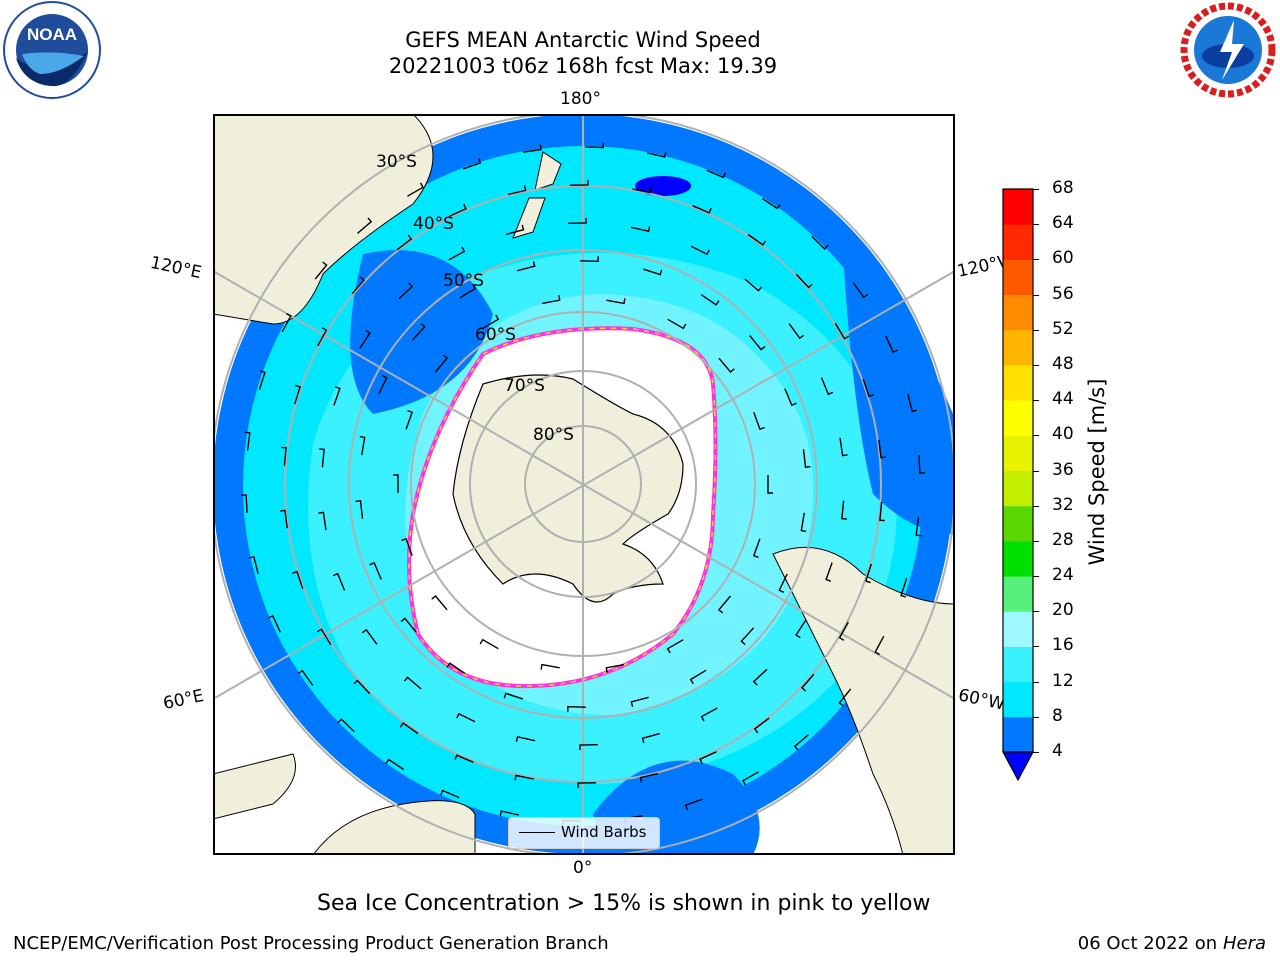  Describe the element at coordinates (568, 488) in the screenshot. I see `antarctica-land` at that location.